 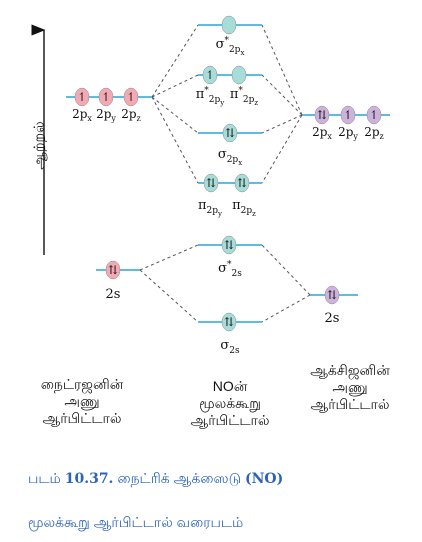 I want to click on nitrogen-2px-label: 2px, so click(x=82, y=115).